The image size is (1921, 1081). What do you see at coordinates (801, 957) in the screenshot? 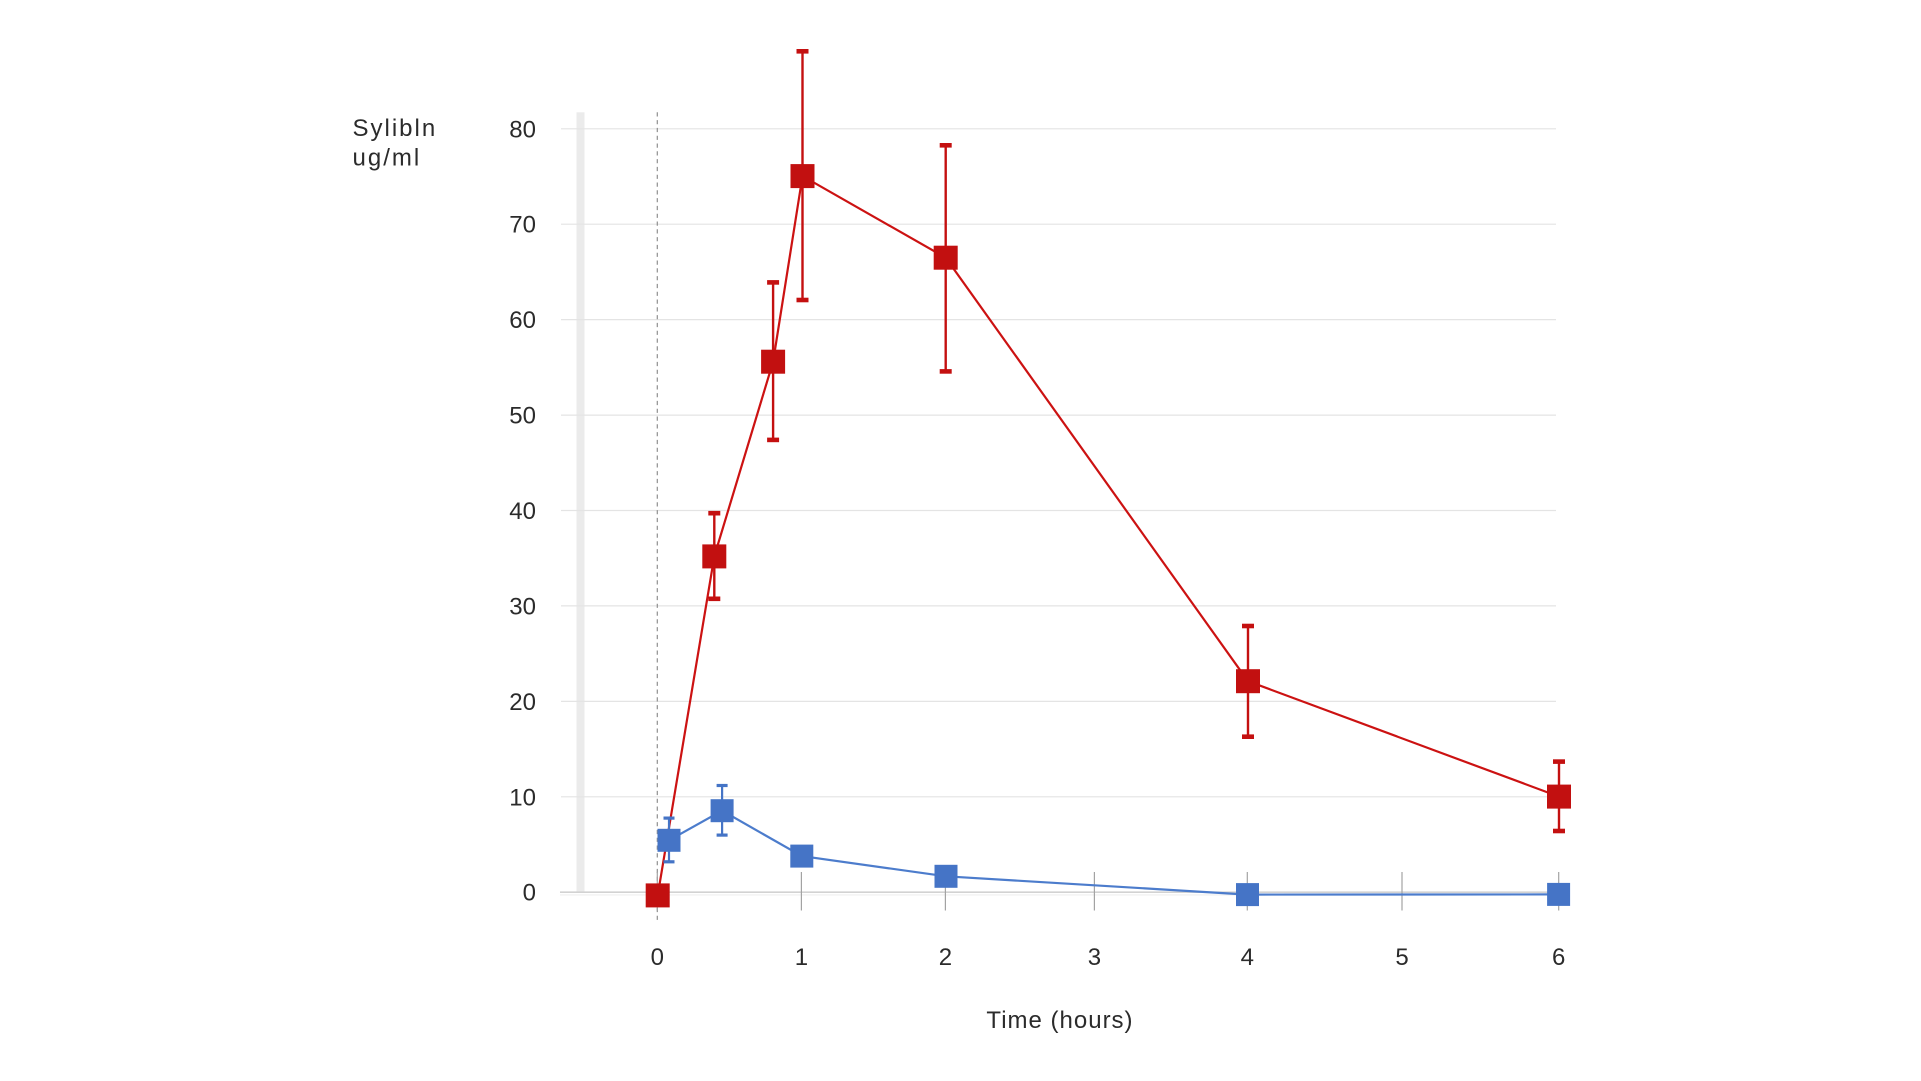
I see `svg-text: 1` at bounding box center [801, 957].